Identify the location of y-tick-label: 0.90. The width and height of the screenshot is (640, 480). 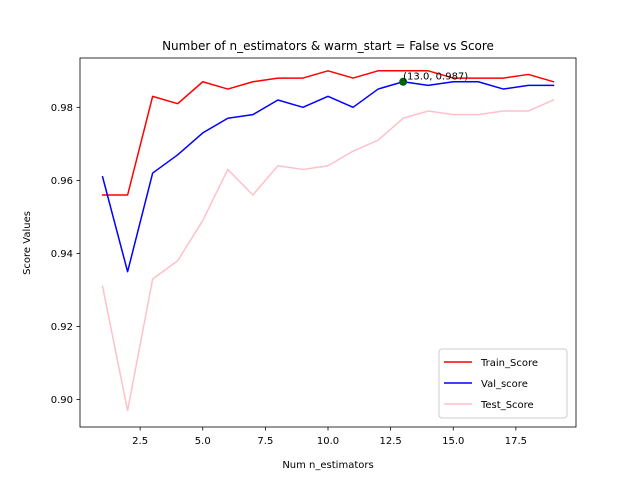
(62, 400).